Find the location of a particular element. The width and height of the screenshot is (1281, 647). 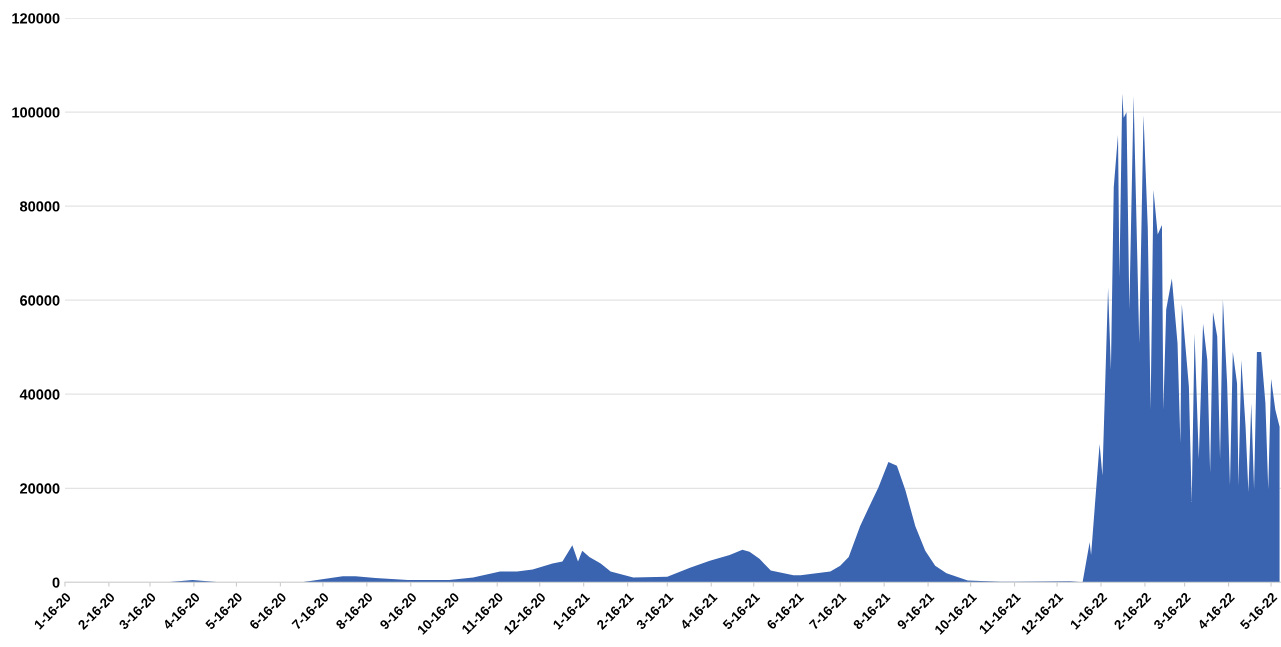

y-tick-label: 100000 is located at coordinates (36, 112).